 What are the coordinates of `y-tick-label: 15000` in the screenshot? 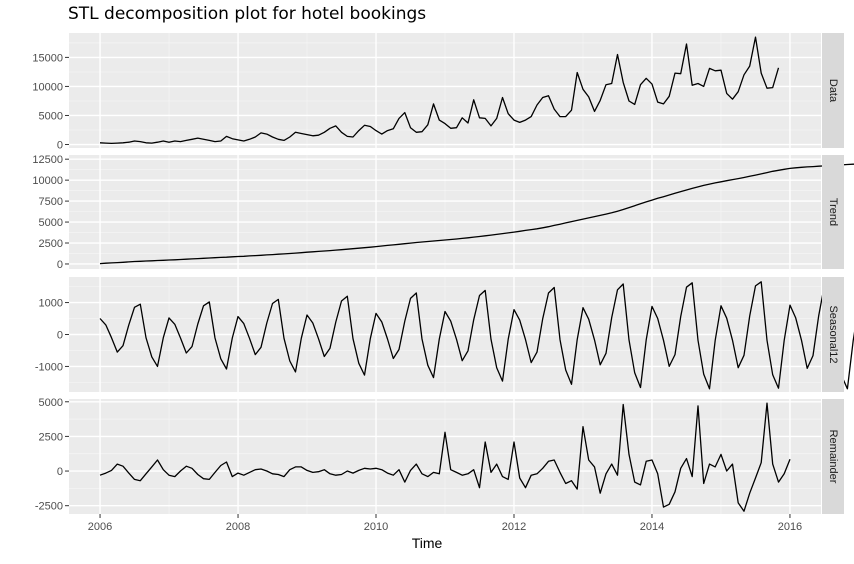 It's located at (47, 58).